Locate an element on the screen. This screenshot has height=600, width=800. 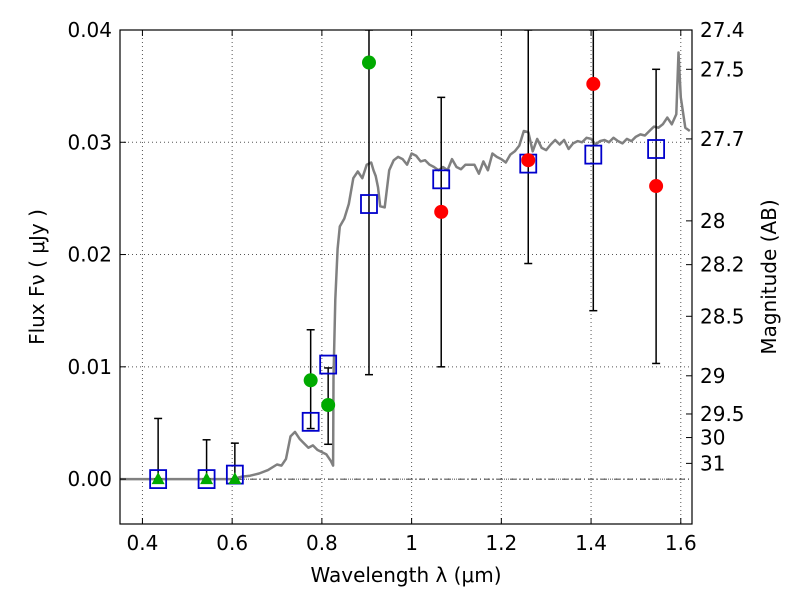
y-tick-label: 0.03 is located at coordinates (89, 142).